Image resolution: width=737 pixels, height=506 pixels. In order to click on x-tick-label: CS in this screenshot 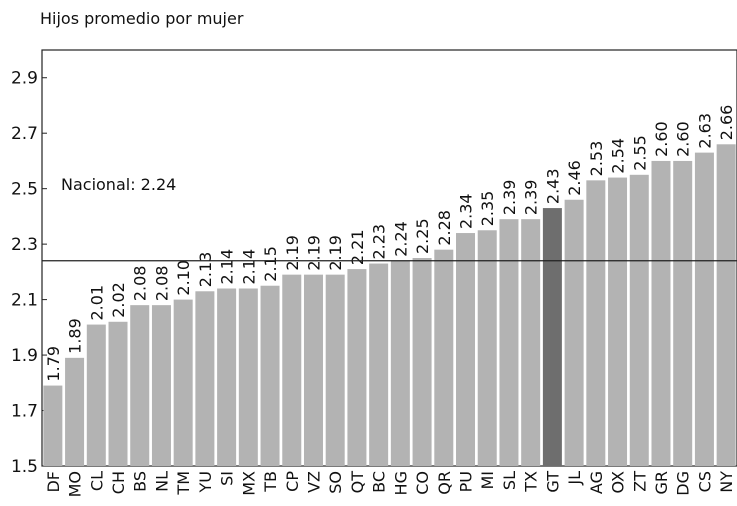, I will do `click(704, 481)`.